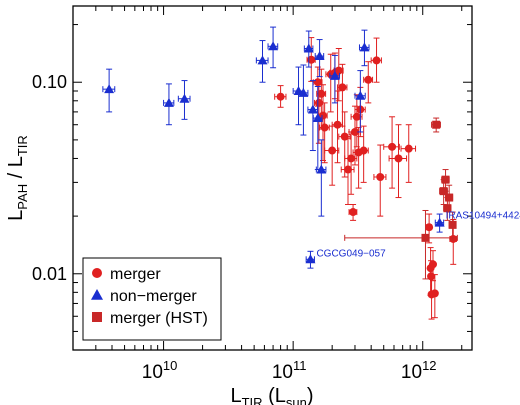 This screenshot has height=405, width=520. I want to click on x-tick-label: 1010, so click(160, 370).